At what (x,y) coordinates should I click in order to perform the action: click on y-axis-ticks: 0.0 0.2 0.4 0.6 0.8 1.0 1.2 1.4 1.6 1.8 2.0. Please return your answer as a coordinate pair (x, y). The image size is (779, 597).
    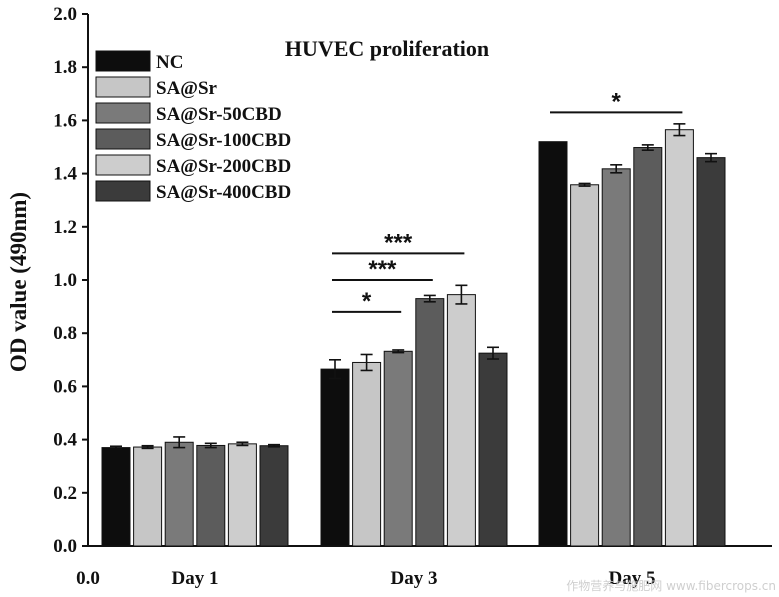
    Looking at the image, I should click on (70, 280).